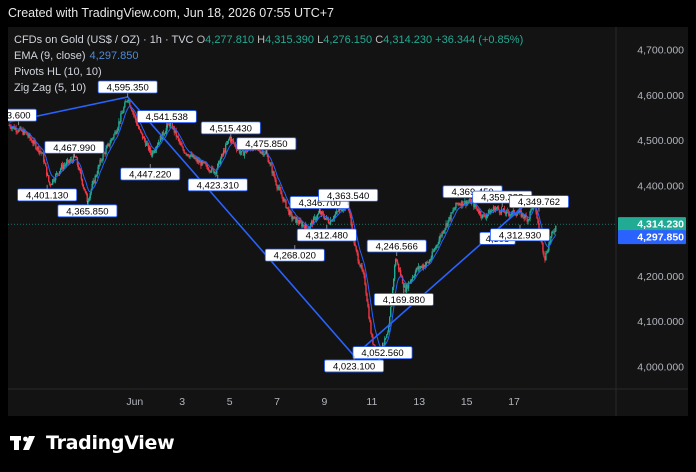 This screenshot has width=696, height=472. Describe the element at coordinates (348, 197) in the screenshot. I see `pivot-label: 4,363.540` at that location.